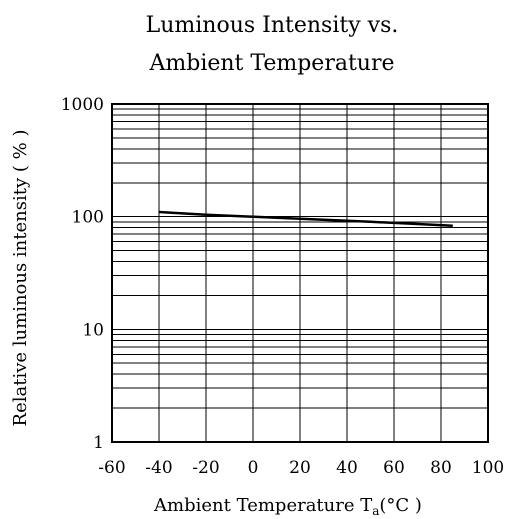 The image size is (513, 519). Describe the element at coordinates (253, 468) in the screenshot. I see `x-tick-label: 0` at that location.